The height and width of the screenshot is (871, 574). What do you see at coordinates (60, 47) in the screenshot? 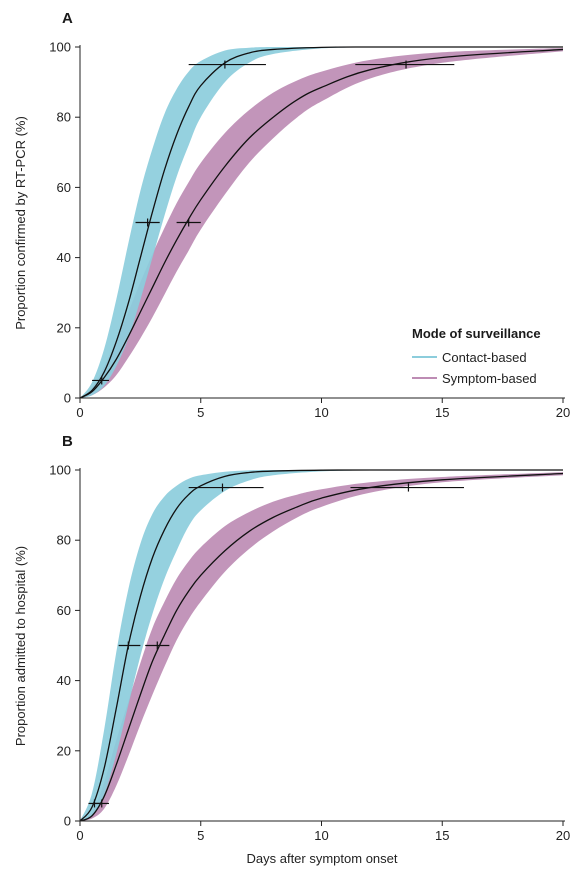
I see `panel-a-ytick-label-5: 100` at bounding box center [60, 47].